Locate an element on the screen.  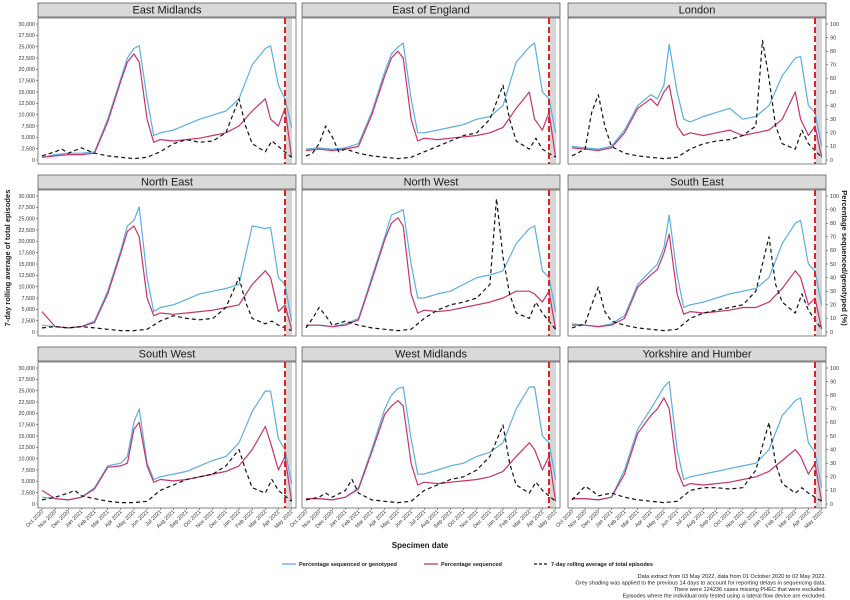
y-left-tick-label: 7,500 is located at coordinates (29, 299).